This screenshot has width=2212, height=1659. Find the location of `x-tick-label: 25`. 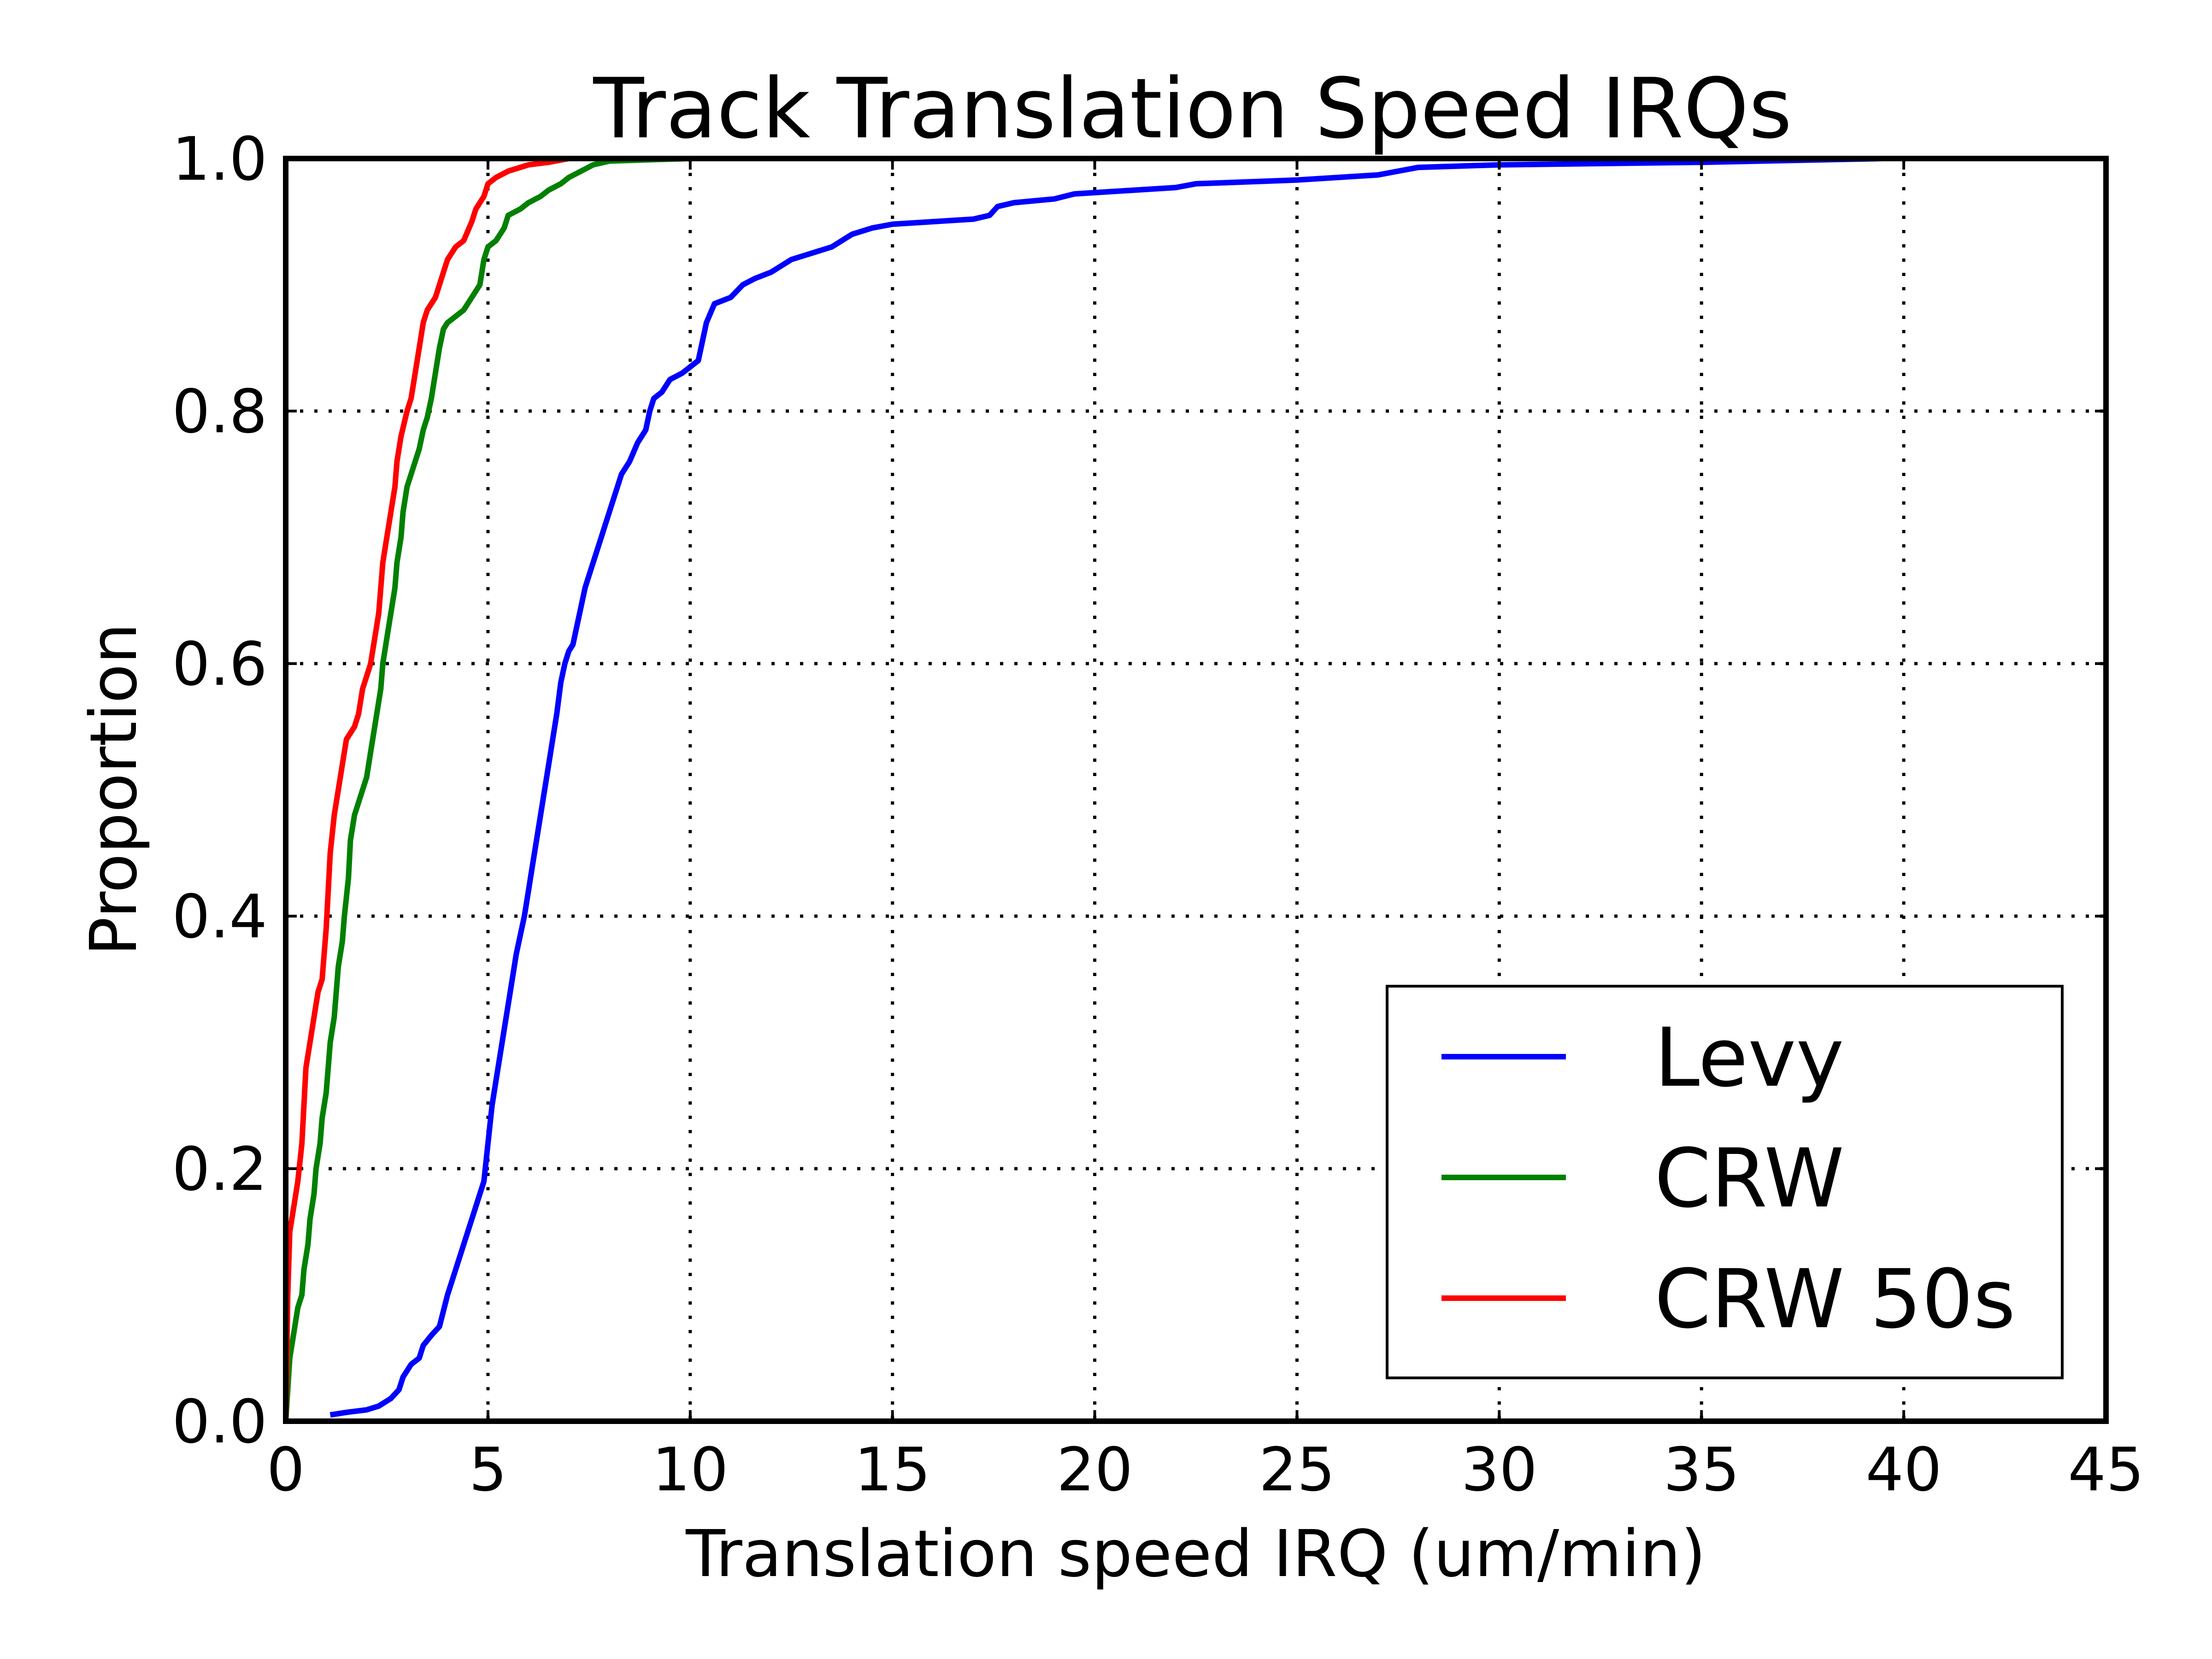

x-tick-label: 25 is located at coordinates (1297, 1470).